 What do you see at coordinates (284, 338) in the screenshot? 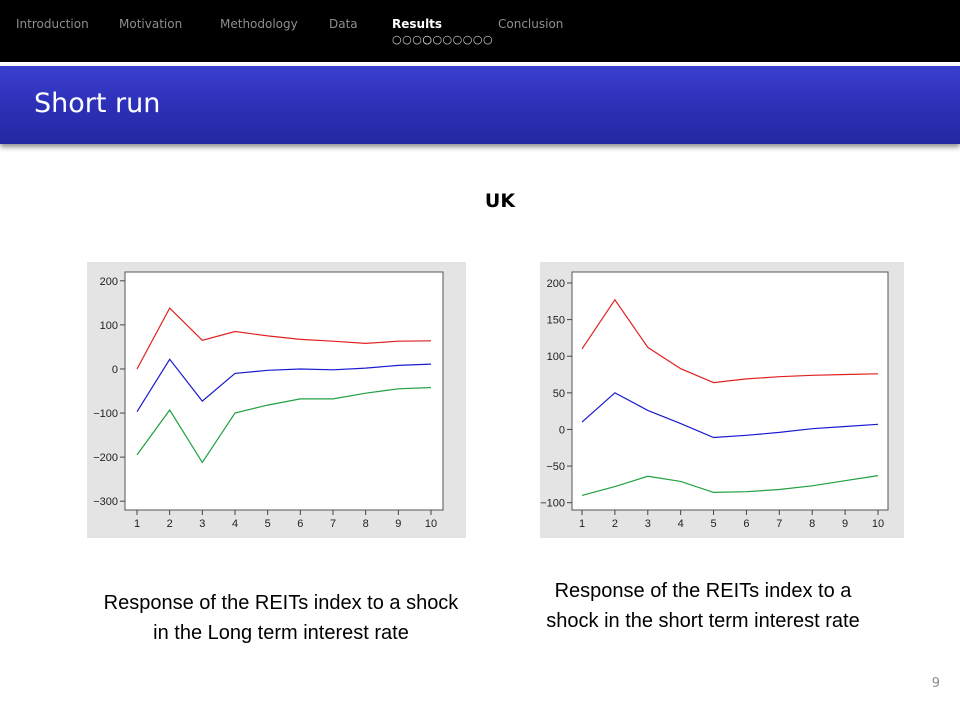
I see `long-term-series-upper` at bounding box center [284, 338].